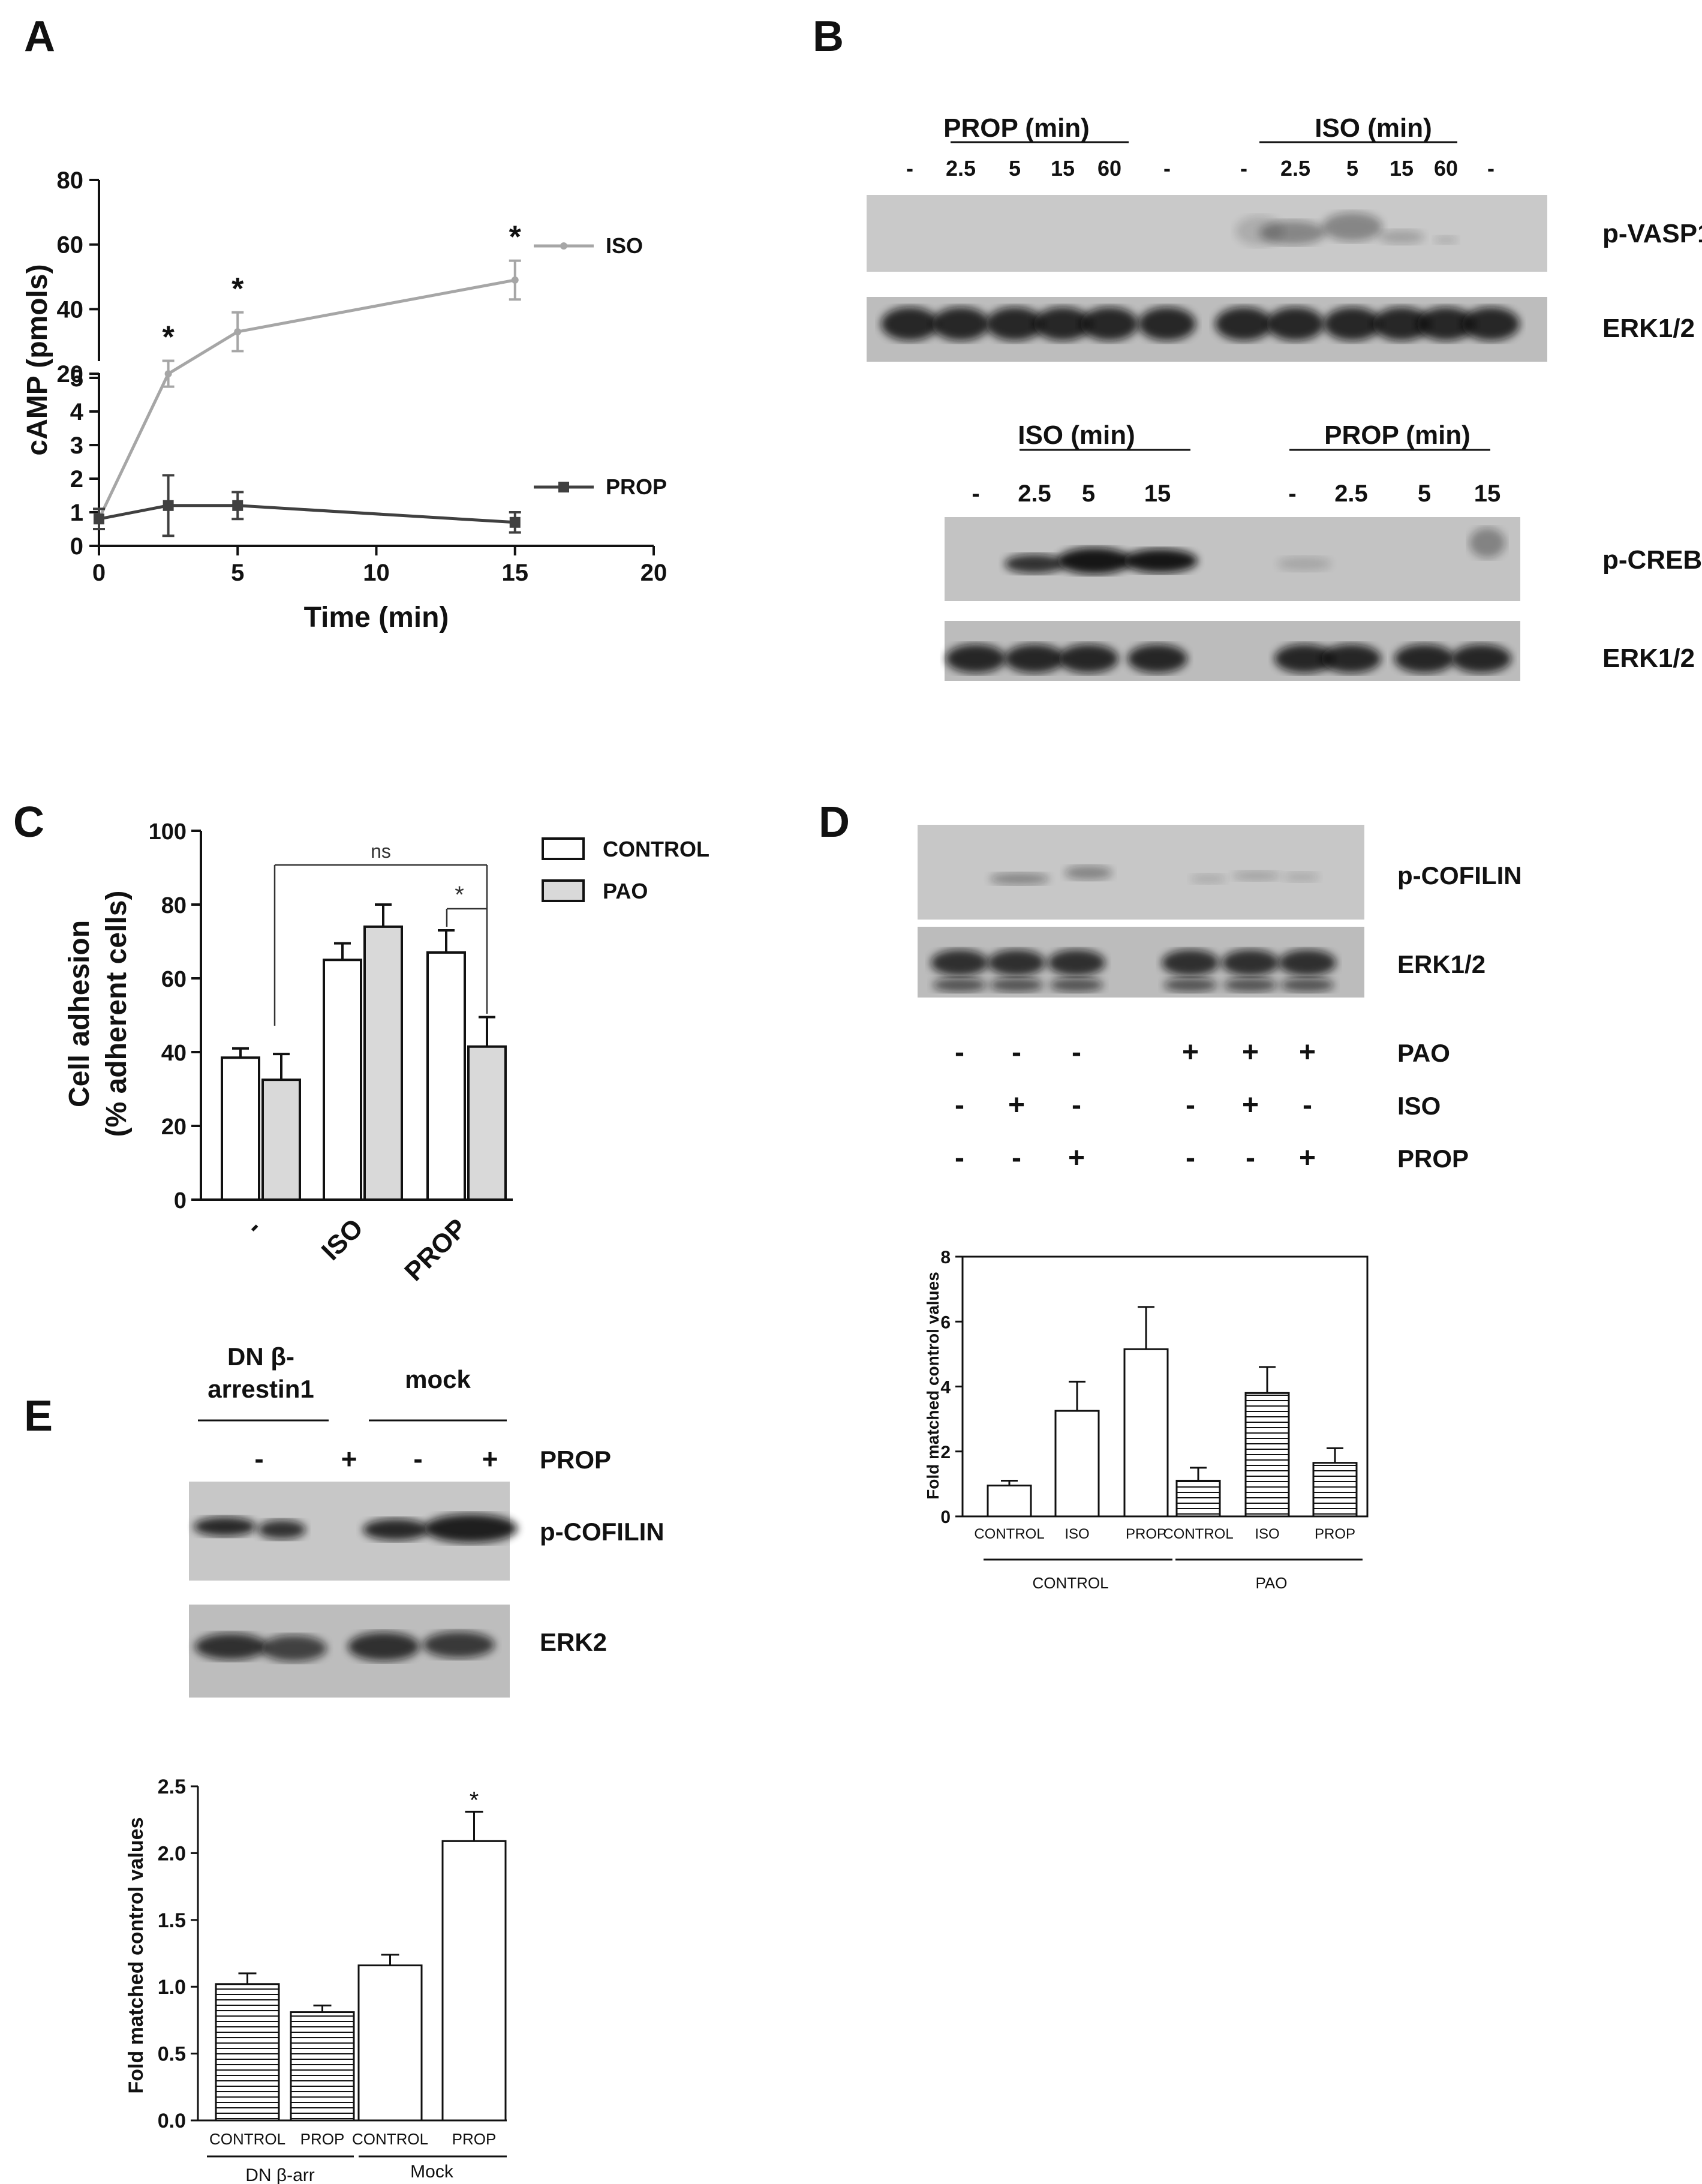 Image resolution: width=1702 pixels, height=2184 pixels. Describe the element at coordinates (828, 37) in the screenshot. I see `panel-letter-b: B` at that location.